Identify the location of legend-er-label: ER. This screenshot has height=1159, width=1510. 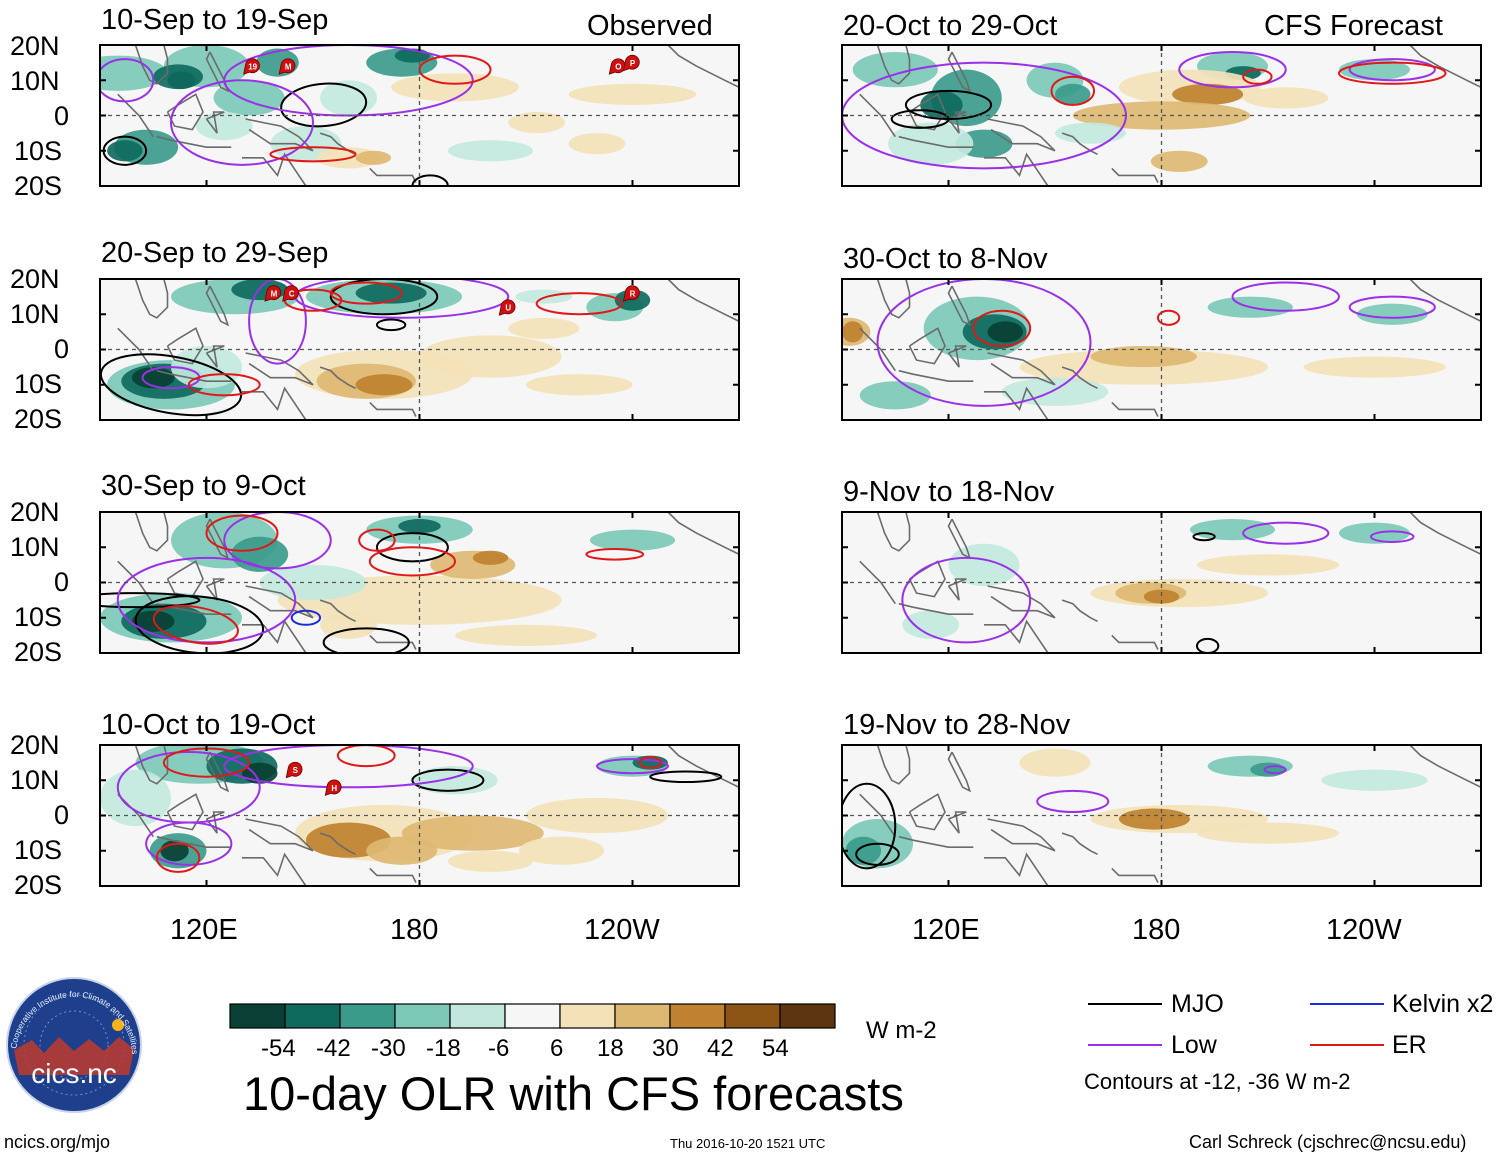
(1409, 1045).